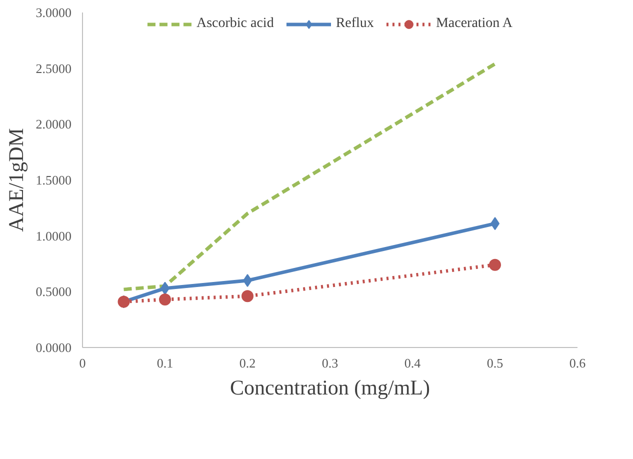 The width and height of the screenshot is (633, 459). What do you see at coordinates (474, 24) in the screenshot?
I see `legend-label: Maceration A` at bounding box center [474, 24].